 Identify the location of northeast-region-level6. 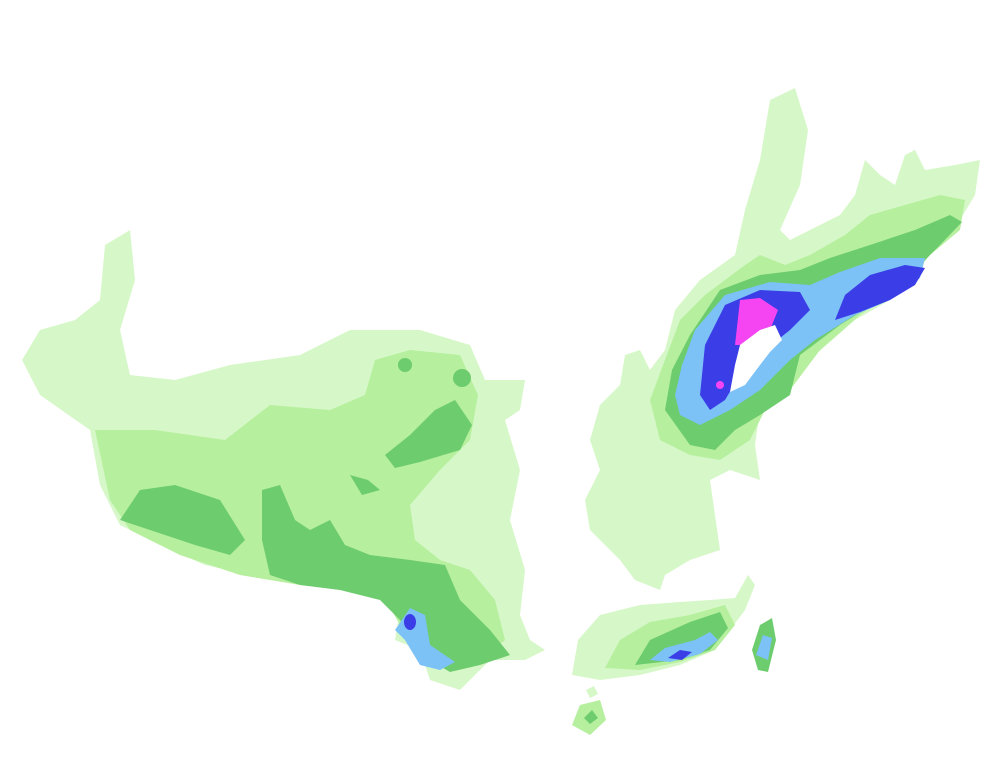
(756, 321).